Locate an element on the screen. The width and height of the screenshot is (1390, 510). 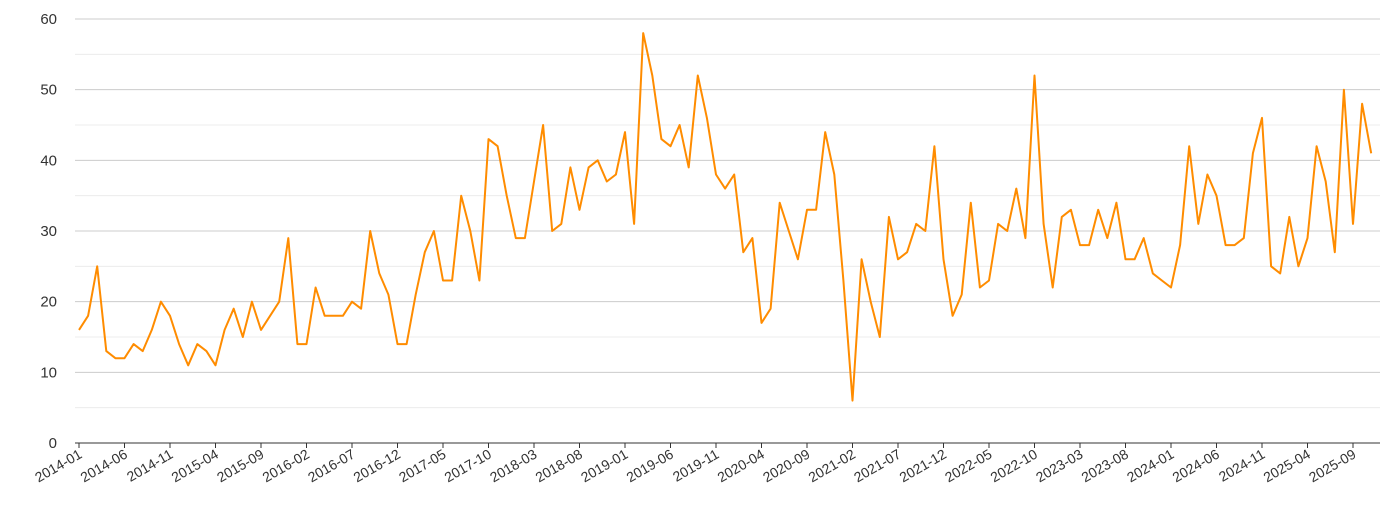
x-axis-ticks is located at coordinates (716, 445).